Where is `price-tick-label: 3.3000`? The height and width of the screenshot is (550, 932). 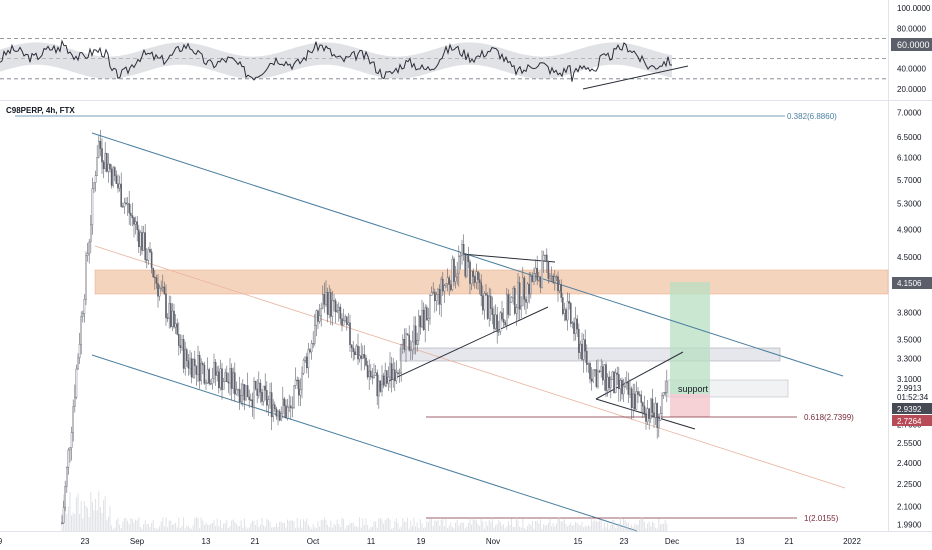 price-tick-label: 3.3000 is located at coordinates (909, 359).